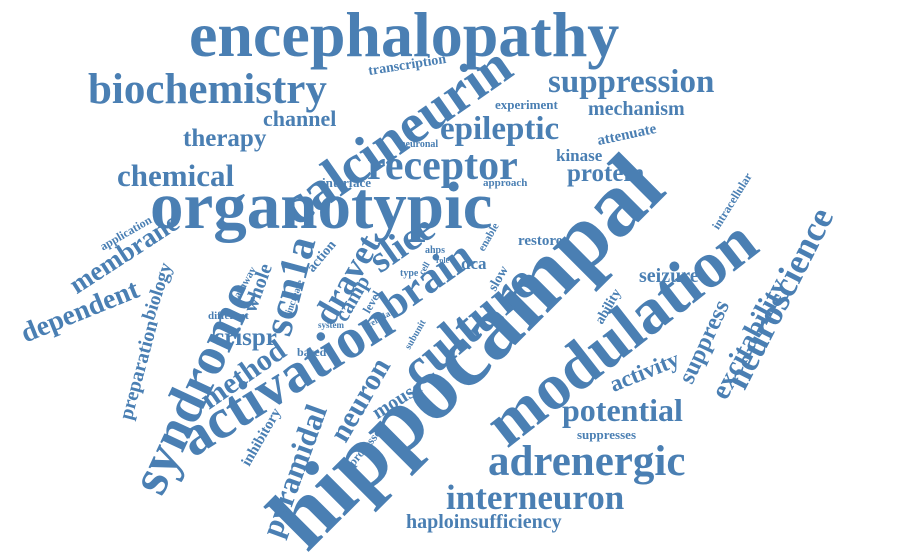 The image size is (900, 559). What do you see at coordinates (245, 337) in the screenshot?
I see `word-crispr: crispr` at bounding box center [245, 337].